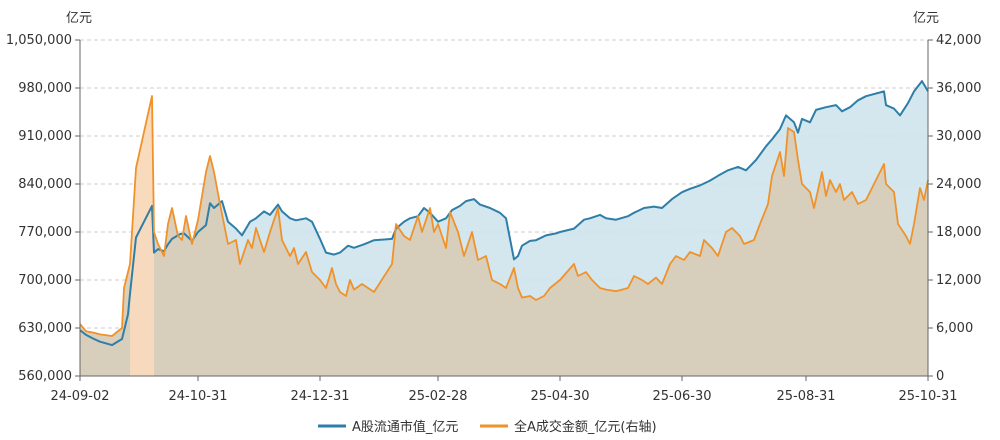  I want to click on x-tick-label: 25-06-30, so click(681, 396).